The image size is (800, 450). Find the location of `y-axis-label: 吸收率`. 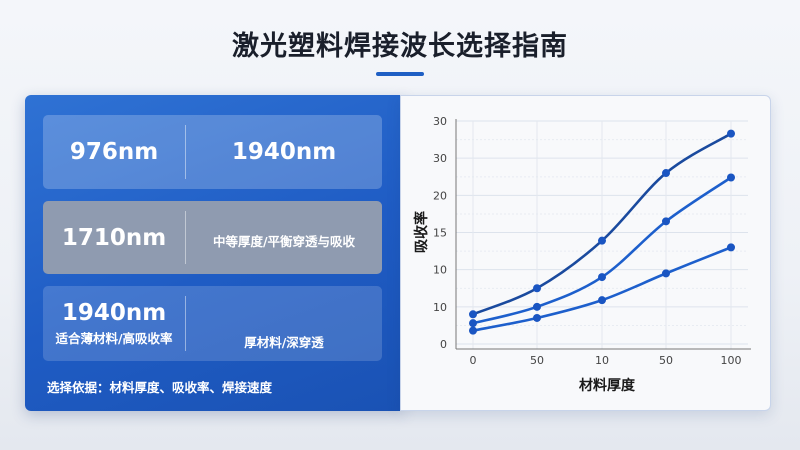

y-axis-label: 吸收率 is located at coordinates (421, 232).